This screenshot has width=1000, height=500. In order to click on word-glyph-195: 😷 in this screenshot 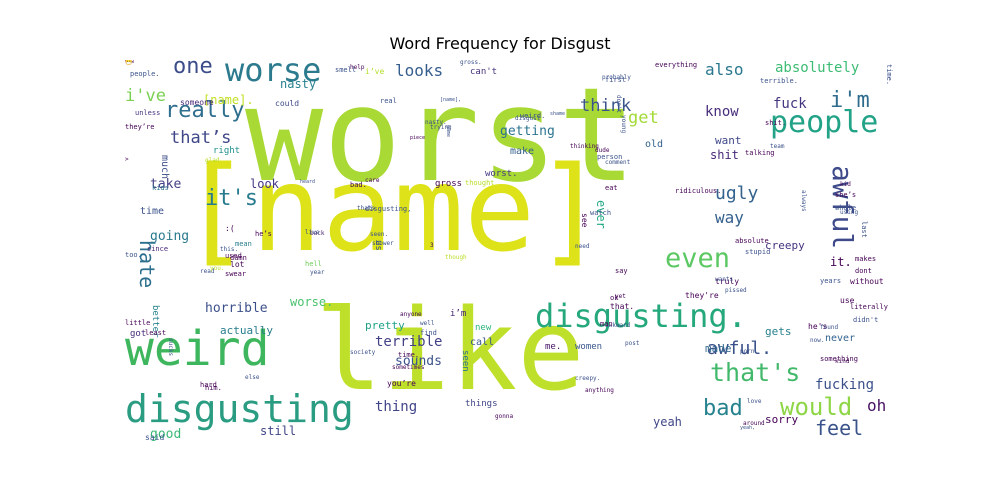, I will do `click(129, 63)`.